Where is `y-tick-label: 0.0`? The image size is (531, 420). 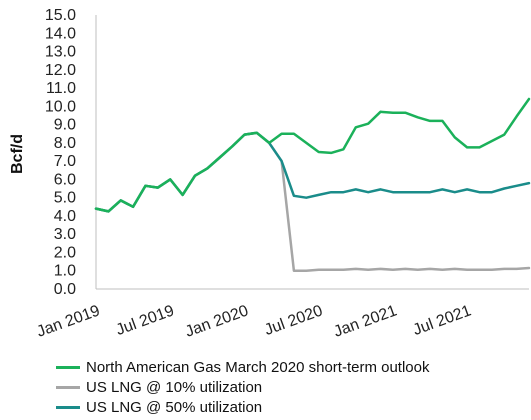
y-tick-label: 0.0 is located at coordinates (65, 289).